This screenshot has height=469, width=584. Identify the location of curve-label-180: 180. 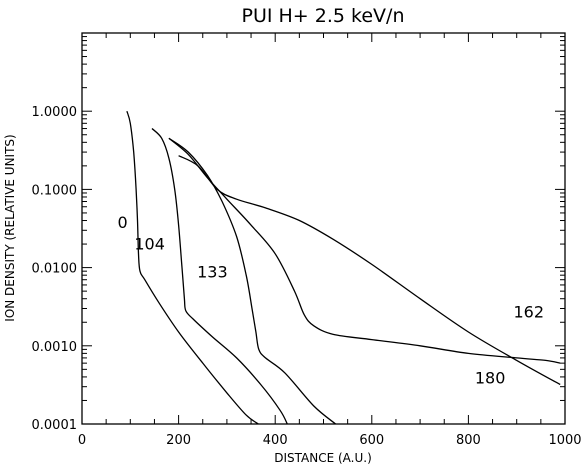
(490, 377).